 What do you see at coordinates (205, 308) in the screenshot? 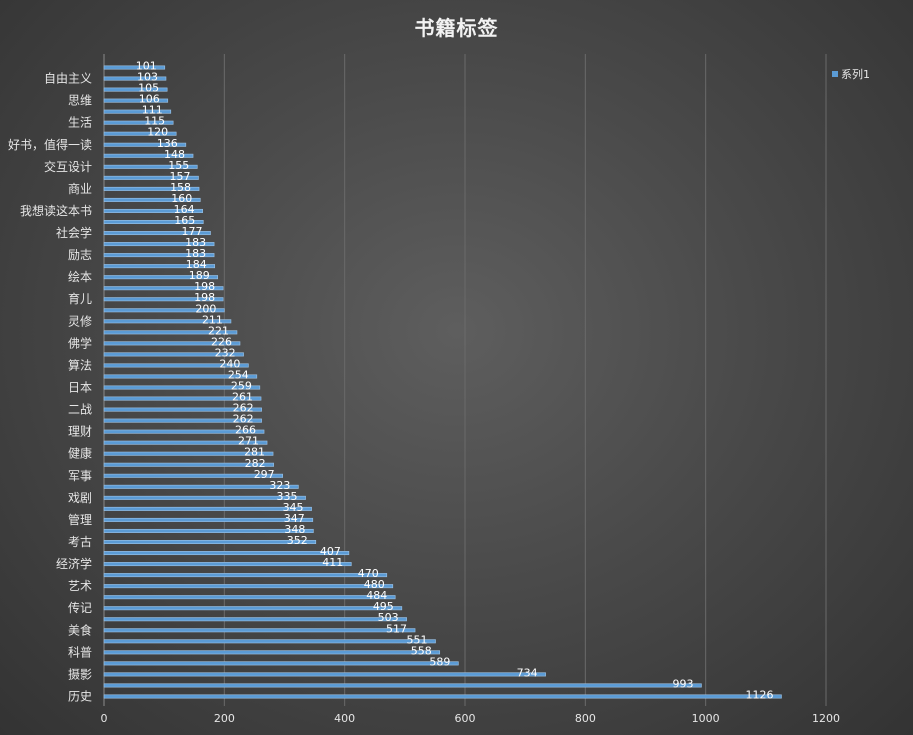
I see `data-label: 200` at bounding box center [205, 308].